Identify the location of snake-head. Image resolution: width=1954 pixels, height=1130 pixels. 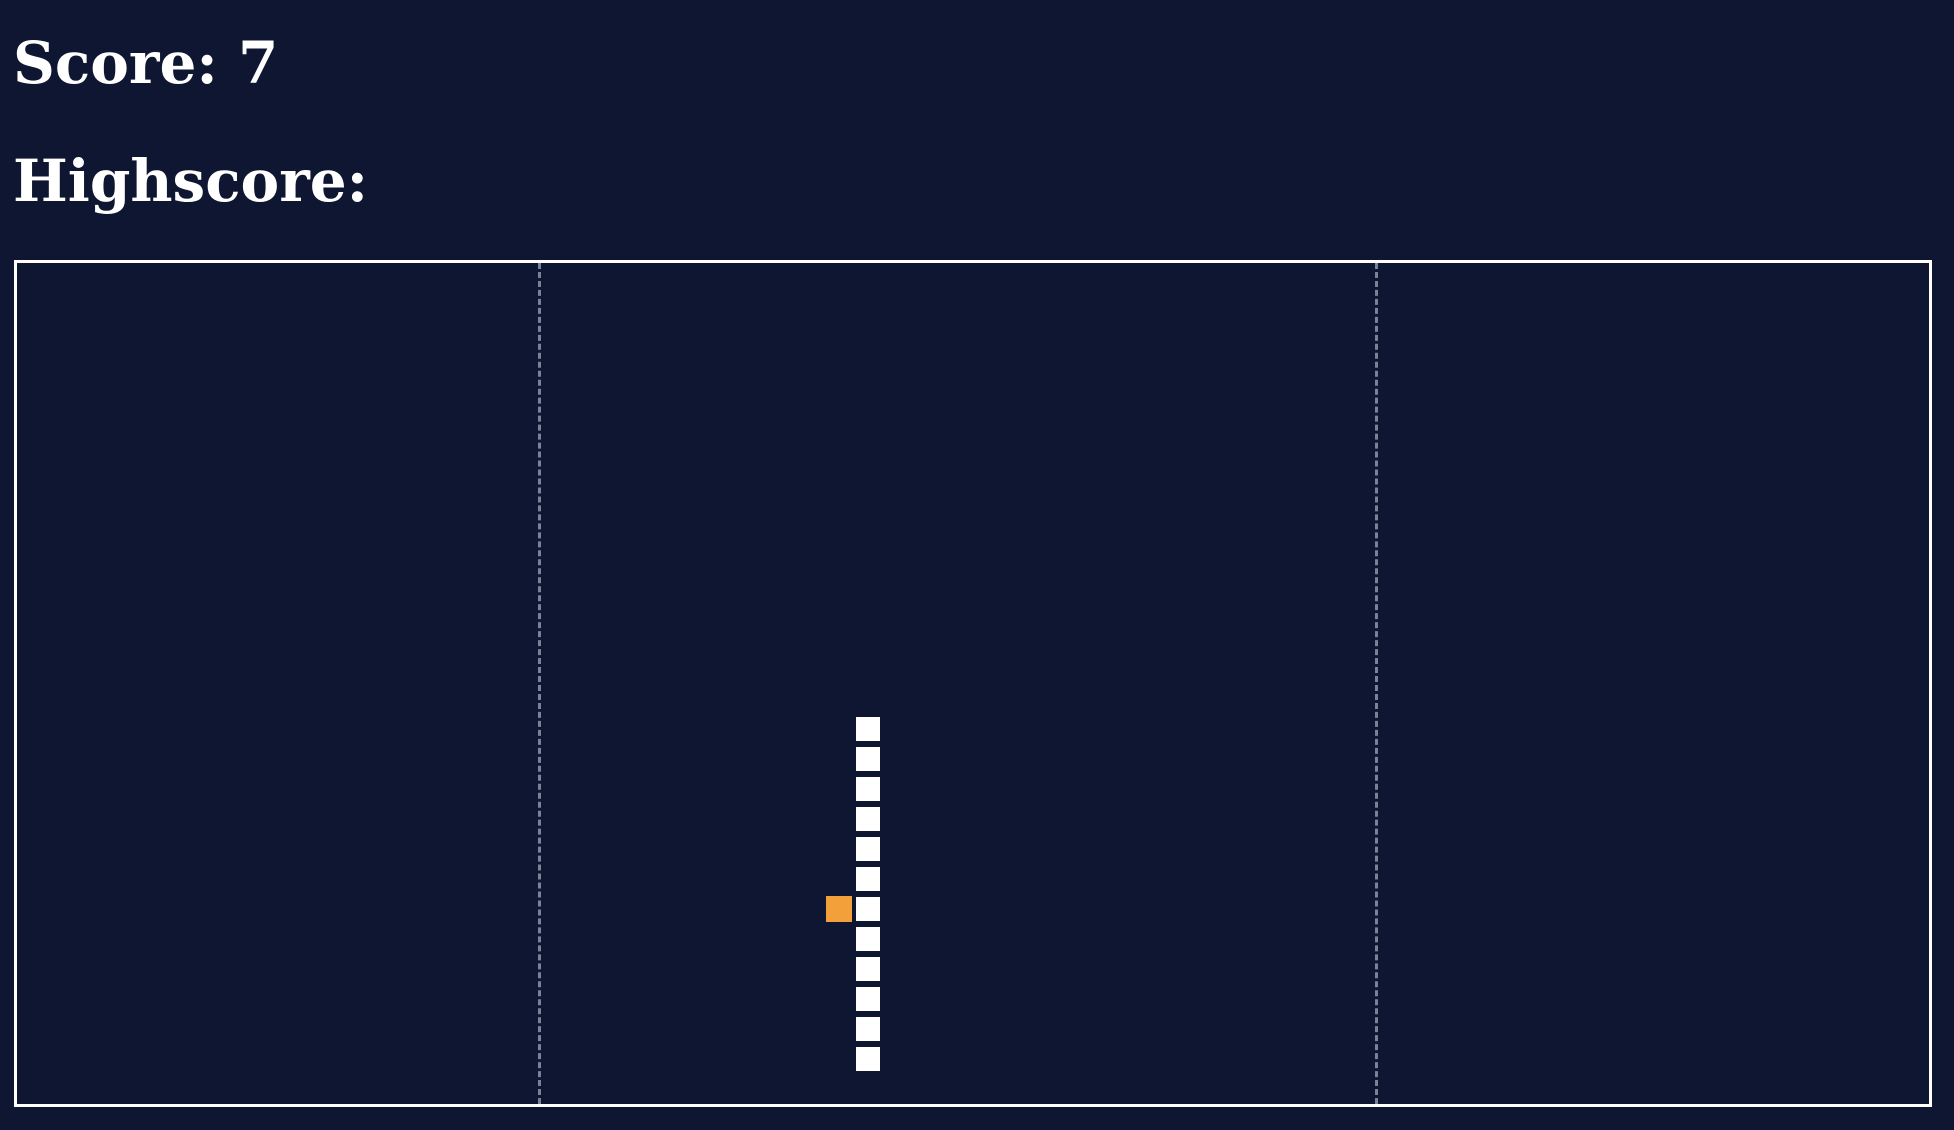
(868, 728).